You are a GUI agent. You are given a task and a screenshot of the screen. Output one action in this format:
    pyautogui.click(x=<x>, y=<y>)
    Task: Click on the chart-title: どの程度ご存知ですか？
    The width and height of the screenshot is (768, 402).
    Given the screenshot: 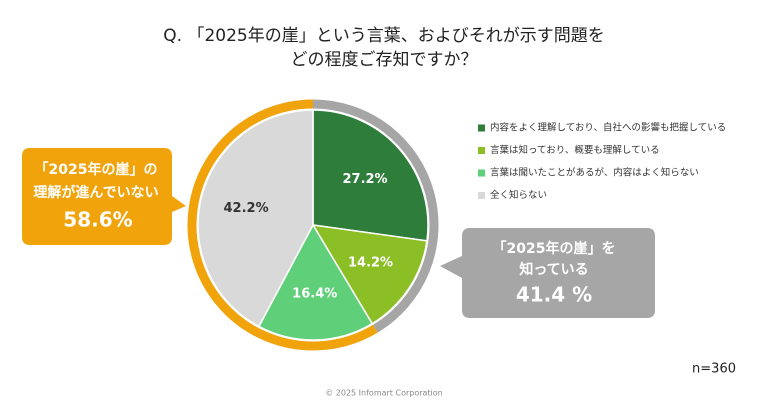 What is the action you would take?
    pyautogui.click(x=384, y=60)
    